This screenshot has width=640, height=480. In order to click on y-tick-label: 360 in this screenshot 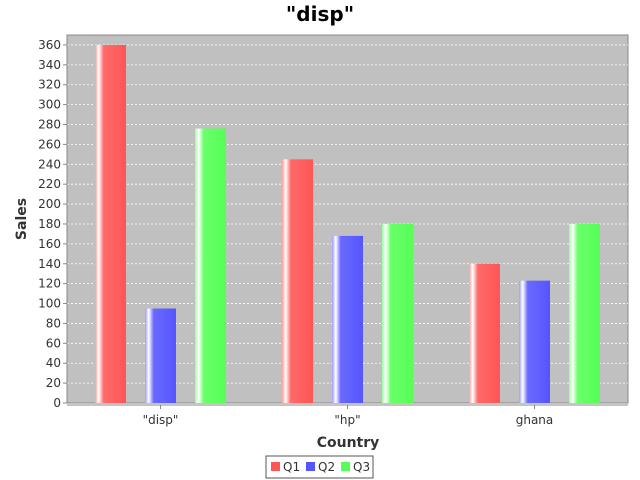, I will do `click(49, 45)`.